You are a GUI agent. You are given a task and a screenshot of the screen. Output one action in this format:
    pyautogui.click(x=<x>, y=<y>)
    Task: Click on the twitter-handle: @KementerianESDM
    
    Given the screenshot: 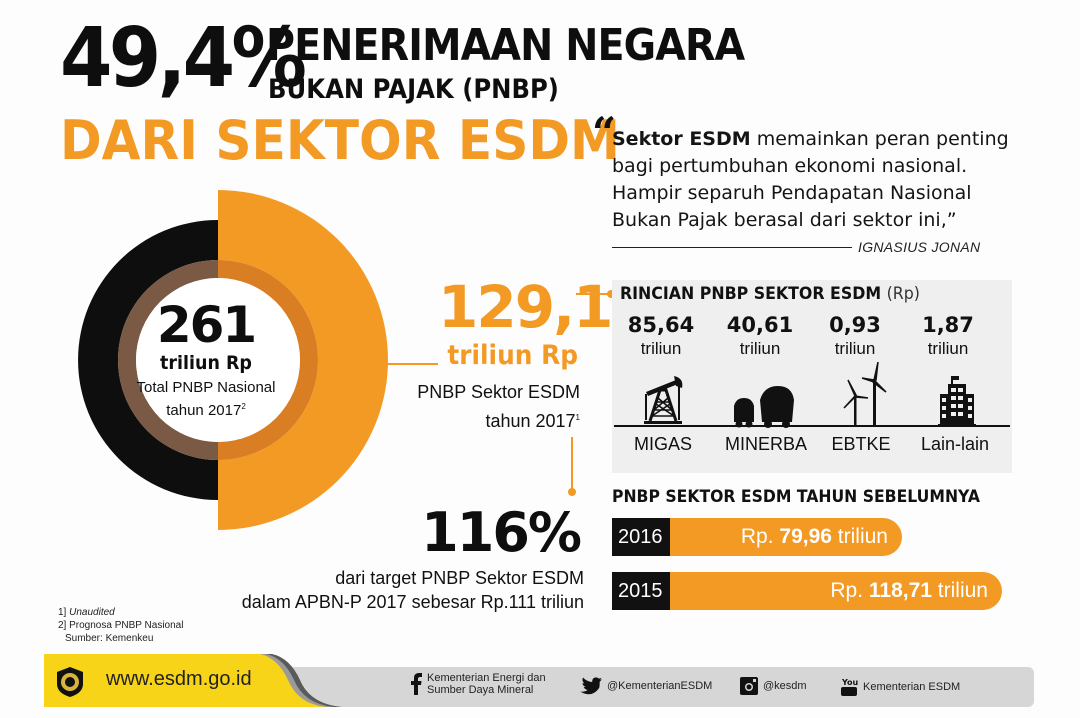 What is the action you would take?
    pyautogui.click(x=660, y=686)
    